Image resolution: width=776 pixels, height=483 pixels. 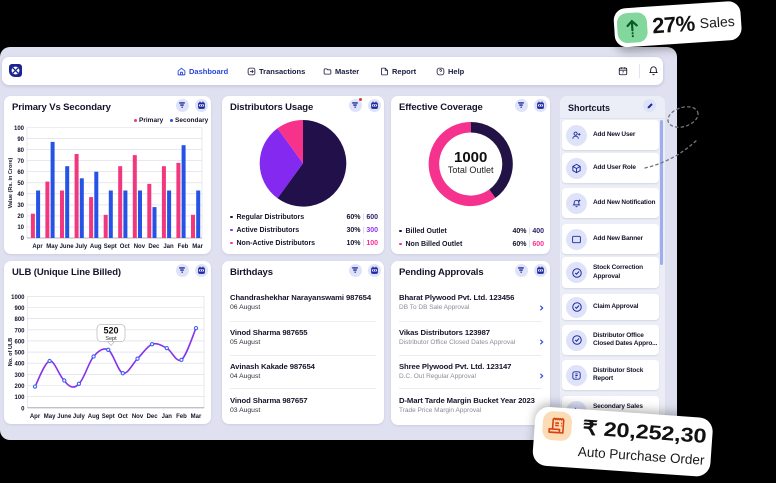 What do you see at coordinates (19, 331) in the screenshot?
I see `svg-text: 700` at bounding box center [19, 331].